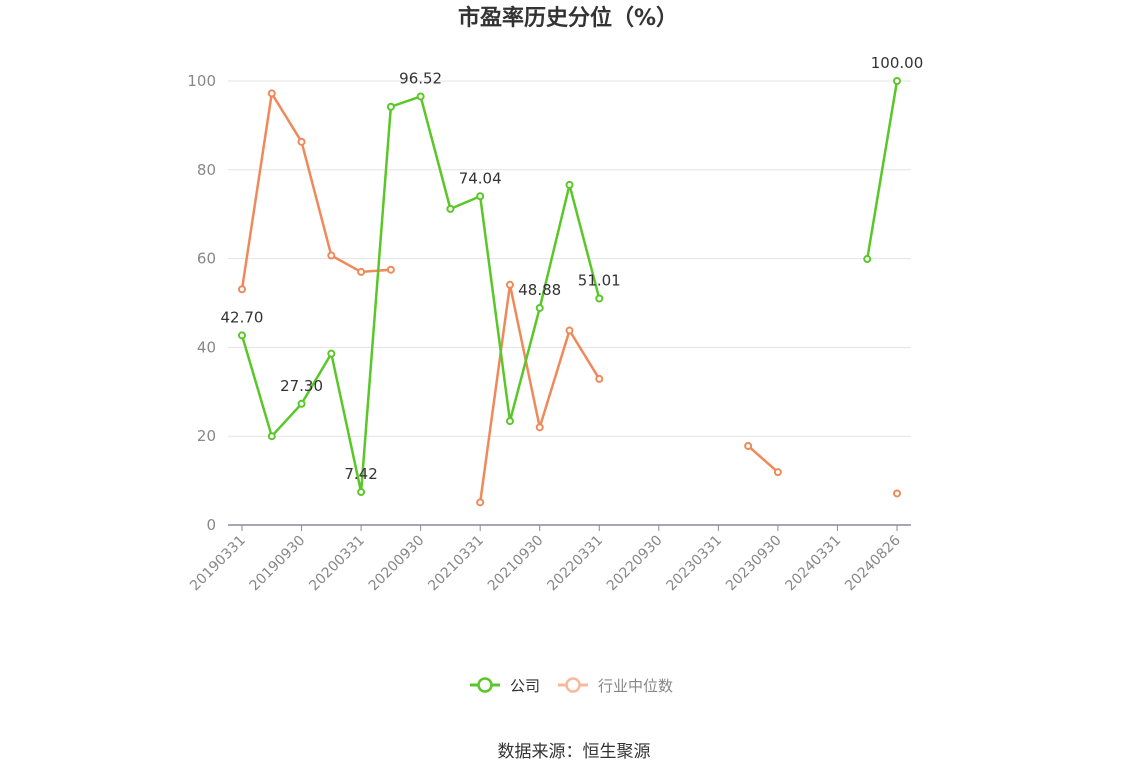 This screenshot has height=776, width=1147. I want to click on y-tick-label: 0, so click(211, 525).